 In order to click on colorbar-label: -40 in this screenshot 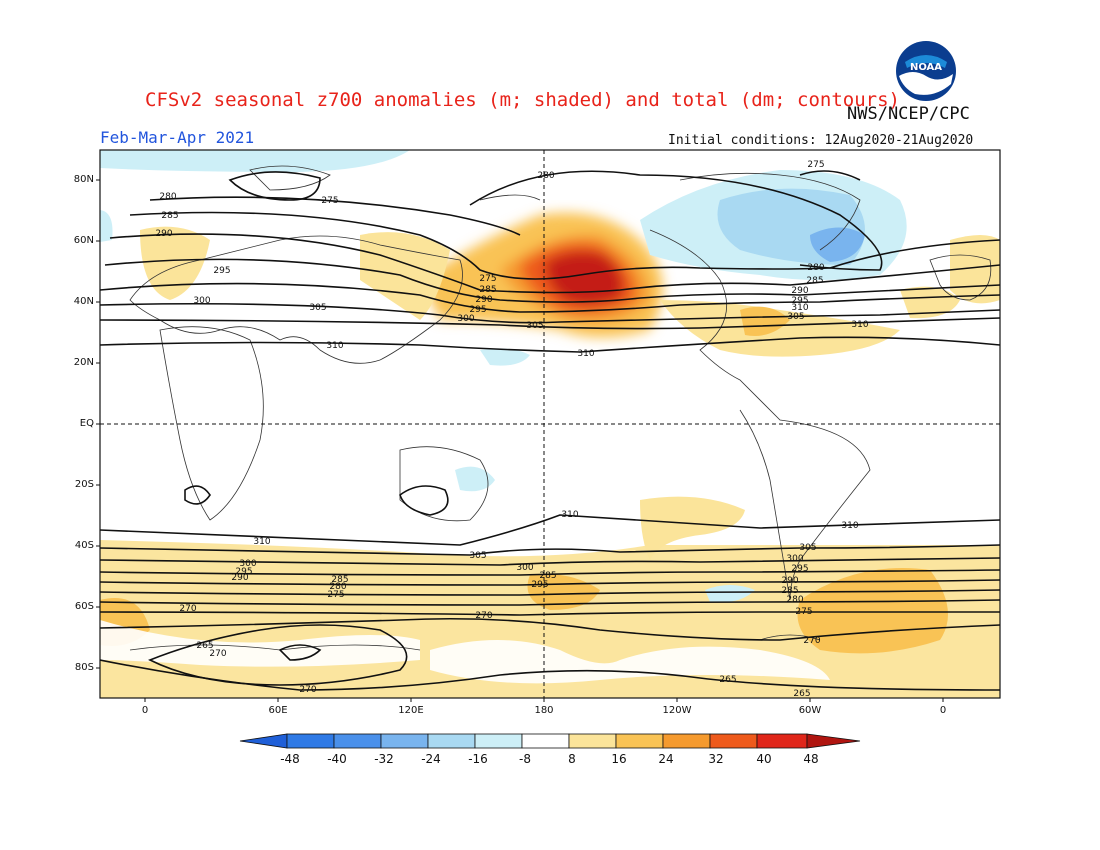, I will do `click(337, 759)`.